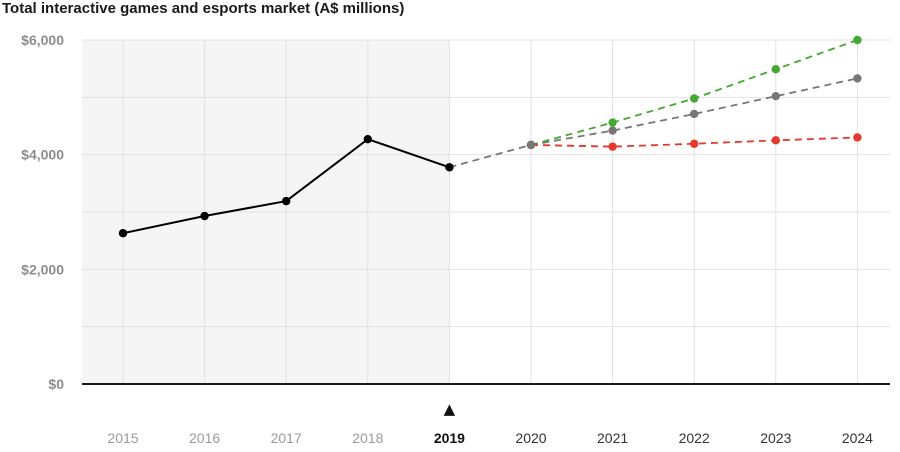 The image size is (900, 452). Describe the element at coordinates (56, 384) in the screenshot. I see `y-tick-label: $0` at that location.